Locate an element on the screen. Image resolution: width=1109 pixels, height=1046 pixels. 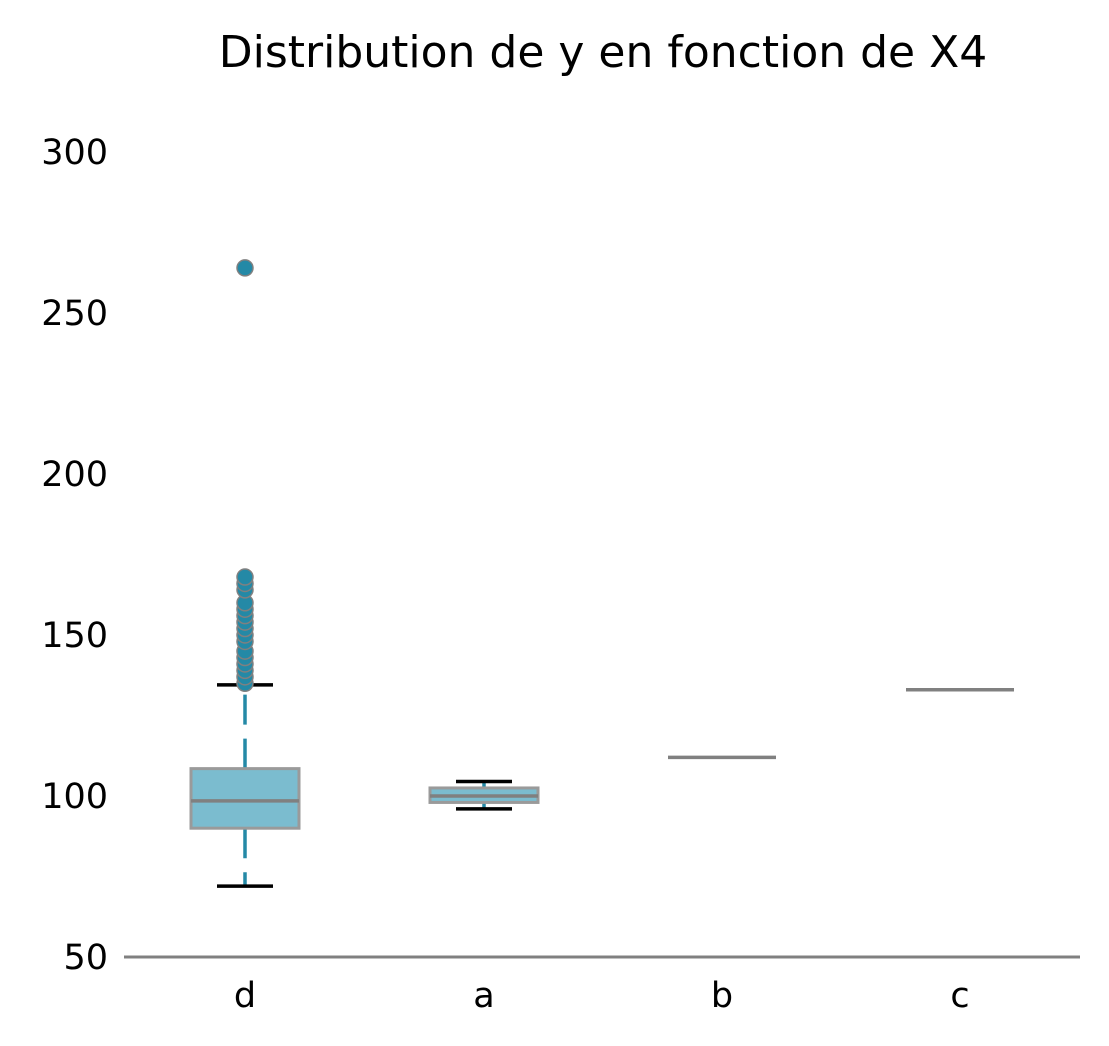
chart-title: Distribution de y en fonction de X4 is located at coordinates (603, 52).